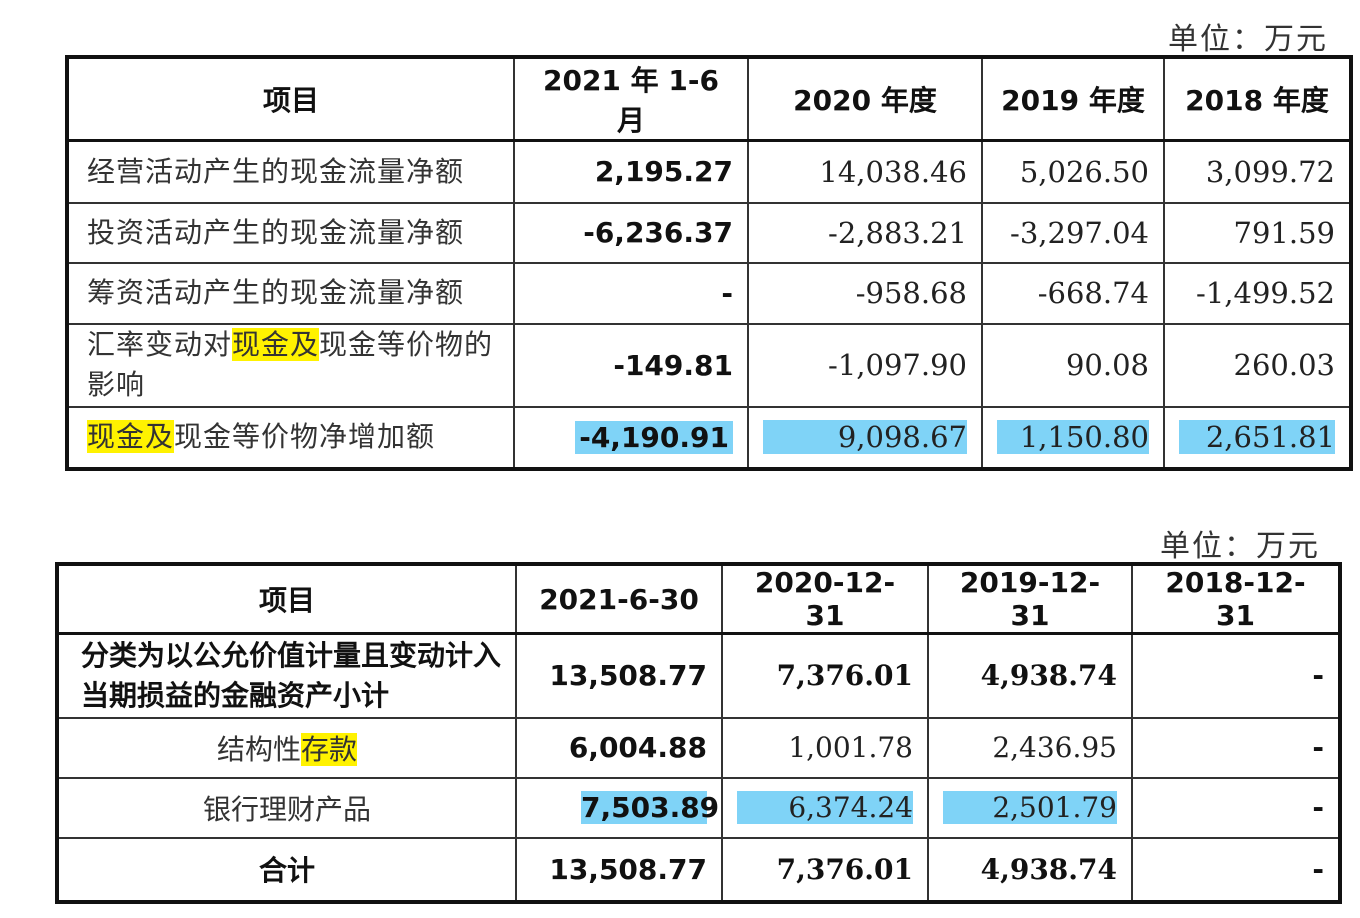 This screenshot has width=1360, height=918. I want to click on cell-value: 6,004.88, so click(619, 747).